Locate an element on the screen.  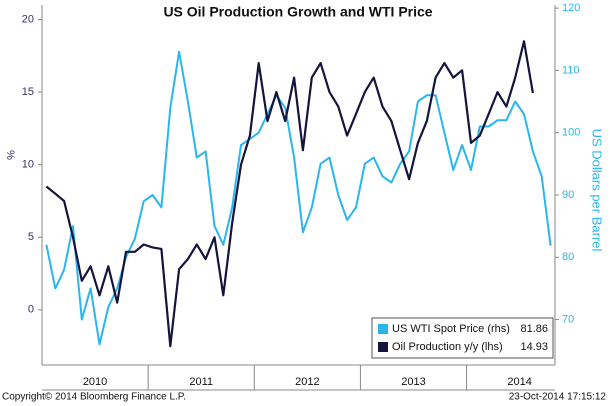
legend-value: 14.93 is located at coordinates (534, 347).